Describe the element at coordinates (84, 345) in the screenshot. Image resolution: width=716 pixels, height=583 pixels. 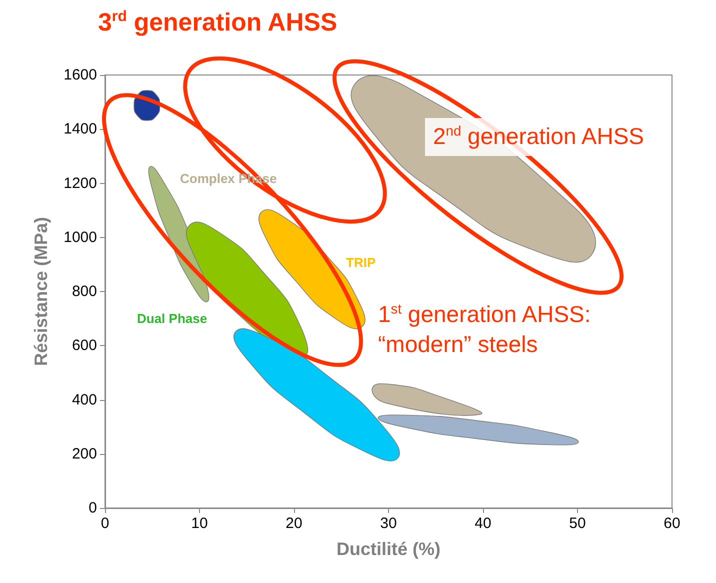
I see `y-tick-label: 600` at that location.